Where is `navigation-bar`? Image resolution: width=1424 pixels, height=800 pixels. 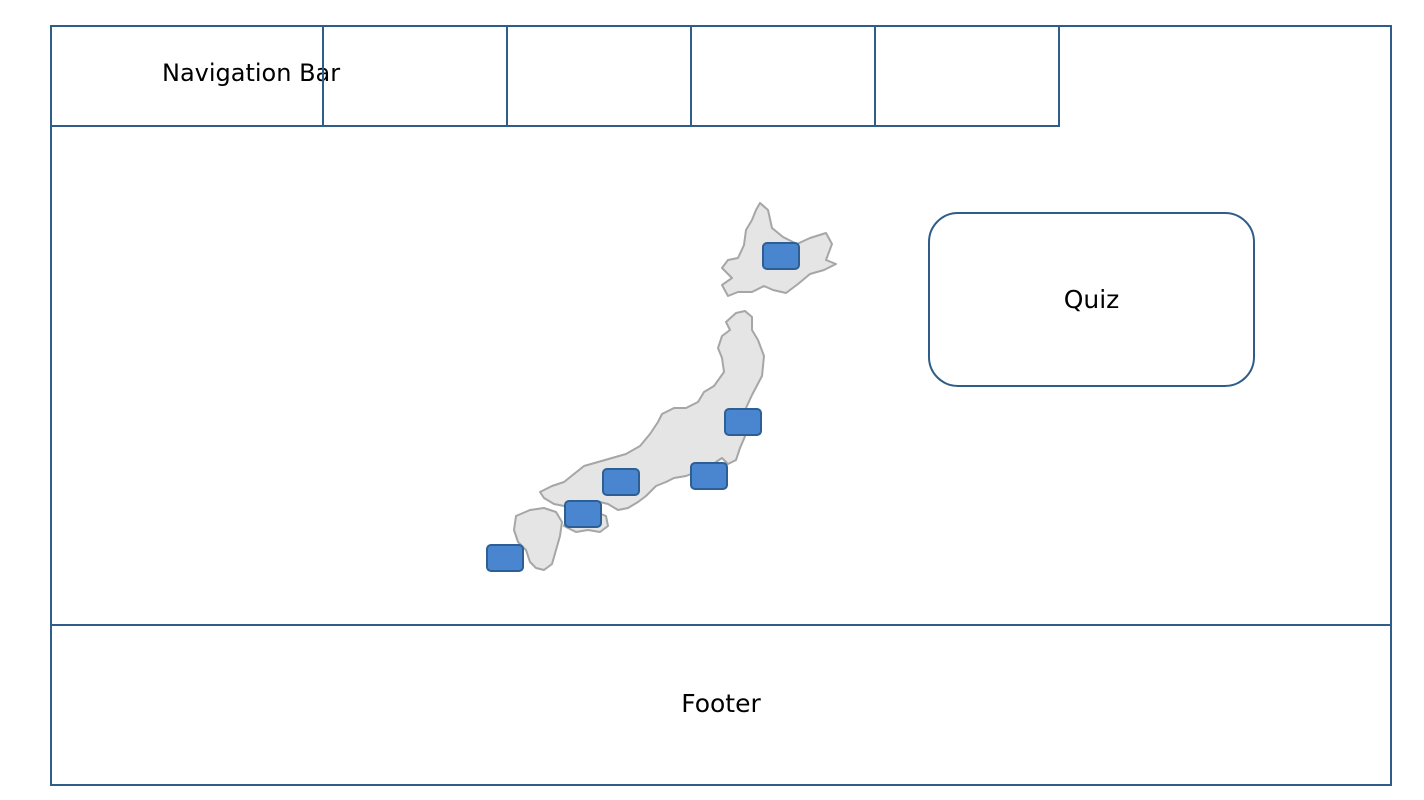
navigation-bar is located at coordinates (555, 76).